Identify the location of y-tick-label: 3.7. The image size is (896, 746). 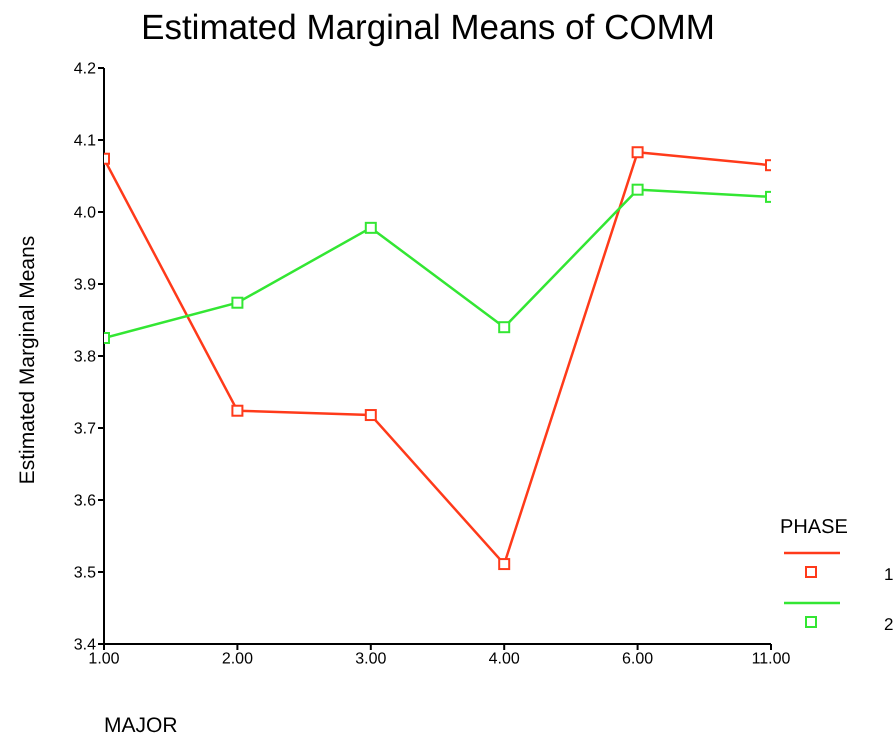
(85, 429).